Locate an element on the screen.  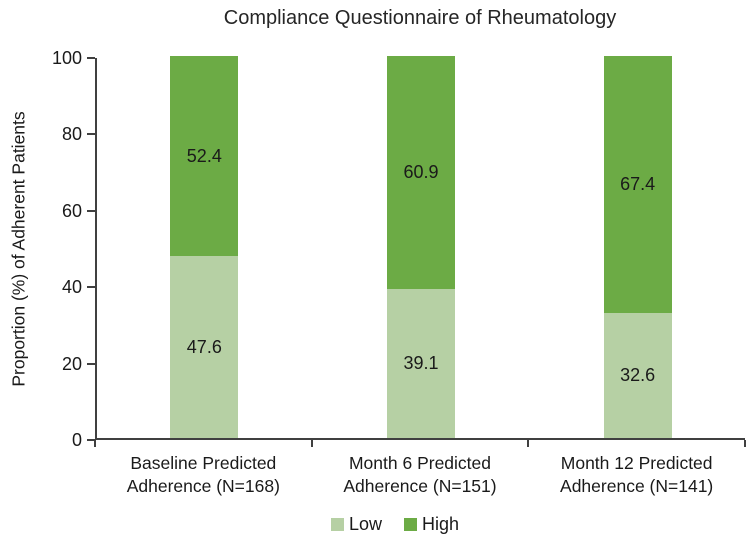
bar-segment-high: 60.9 is located at coordinates (421, 172).